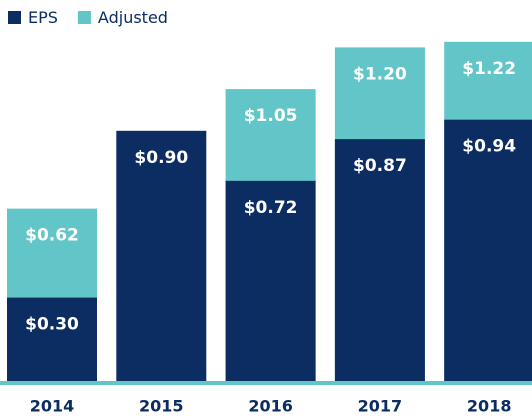 The width and height of the screenshot is (532, 418). I want to click on value-label: $0.90, so click(161, 158).